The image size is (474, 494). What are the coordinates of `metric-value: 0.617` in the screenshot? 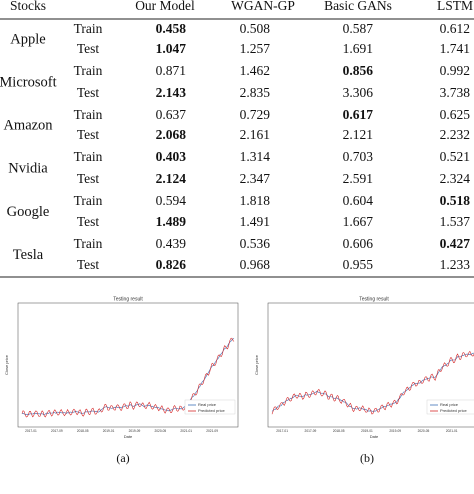 It's located at (358, 114).